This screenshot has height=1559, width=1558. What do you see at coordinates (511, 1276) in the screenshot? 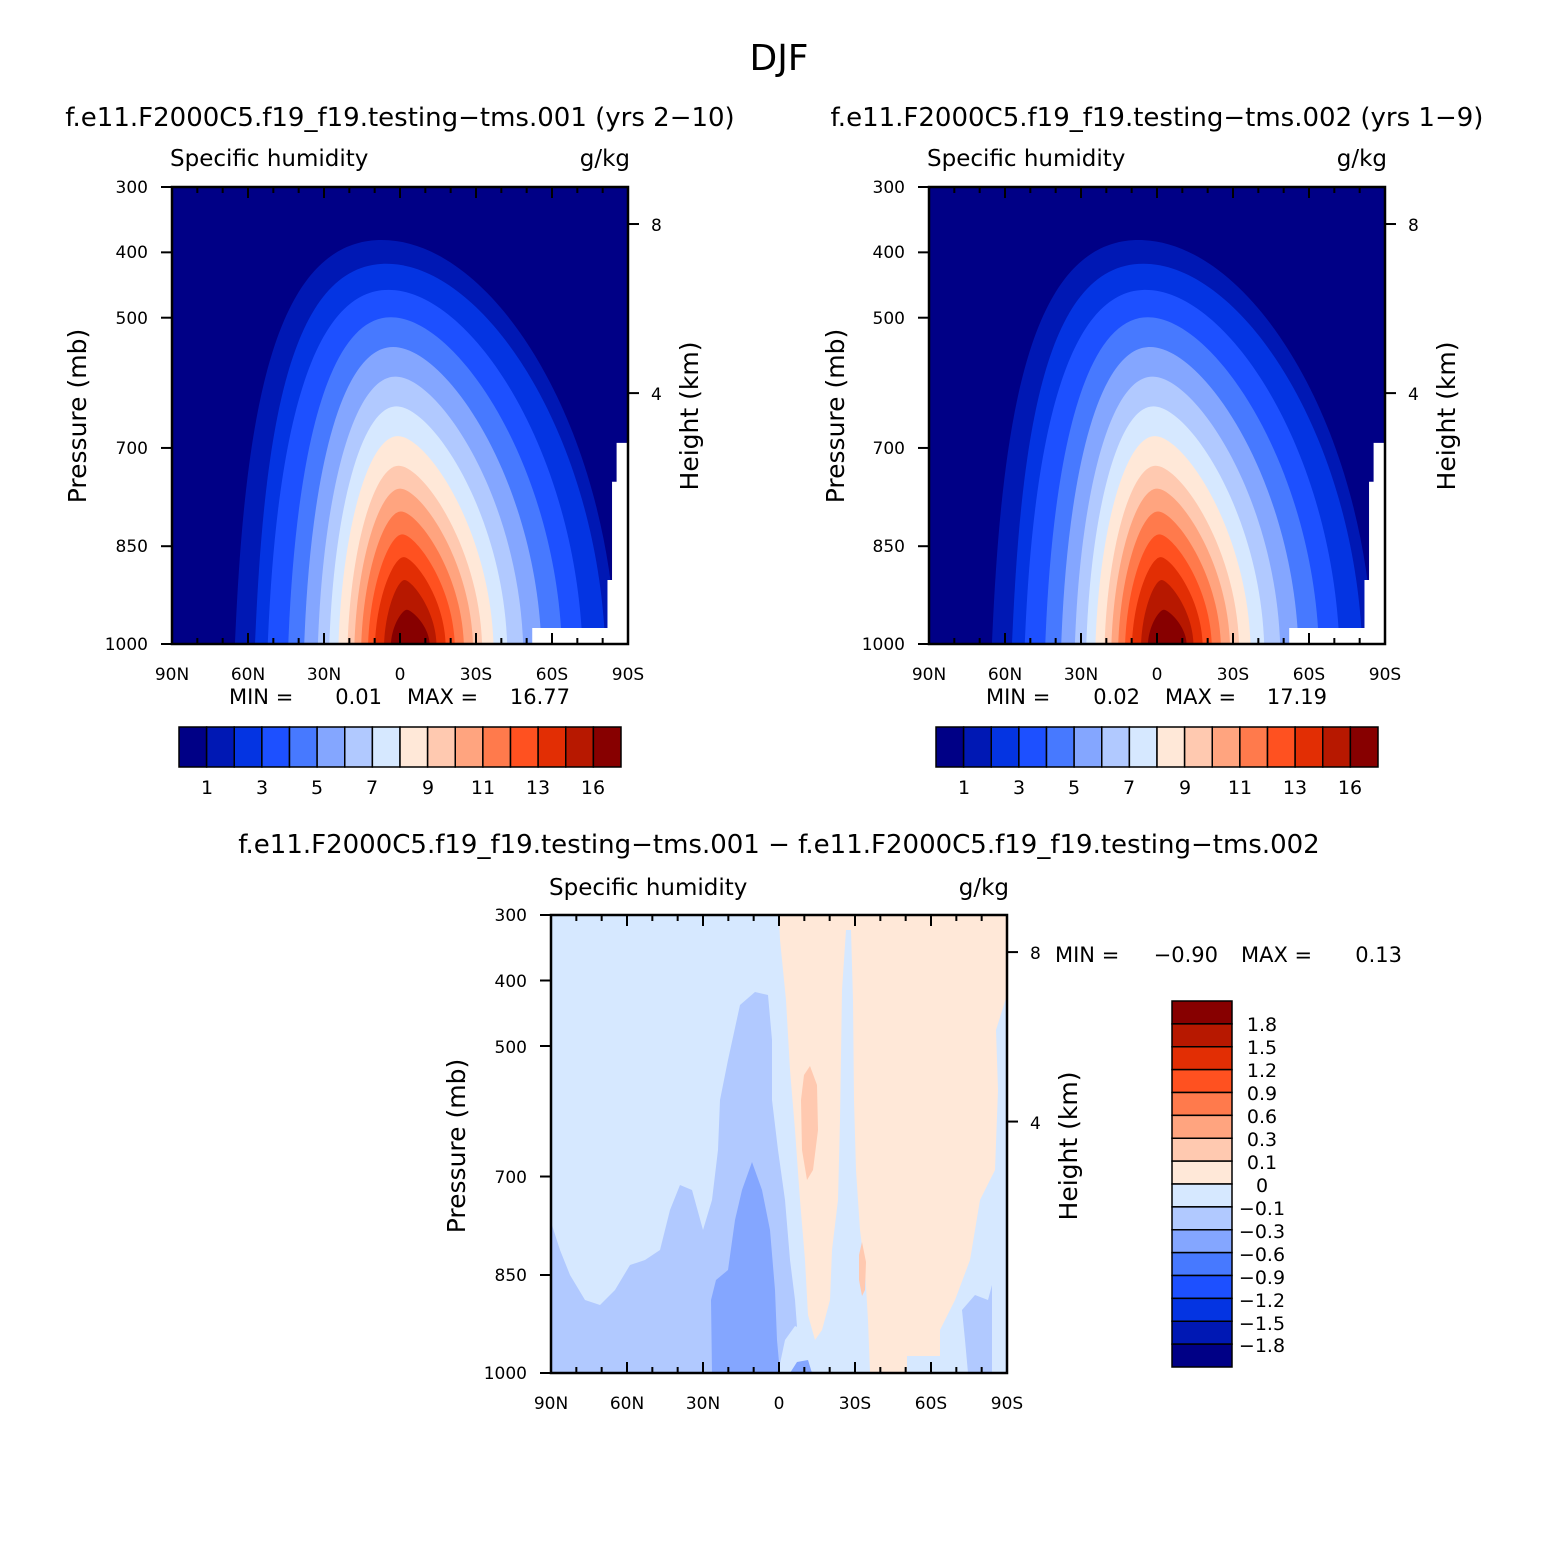
I see `panel-diff-ytick-850: 850` at bounding box center [511, 1276].